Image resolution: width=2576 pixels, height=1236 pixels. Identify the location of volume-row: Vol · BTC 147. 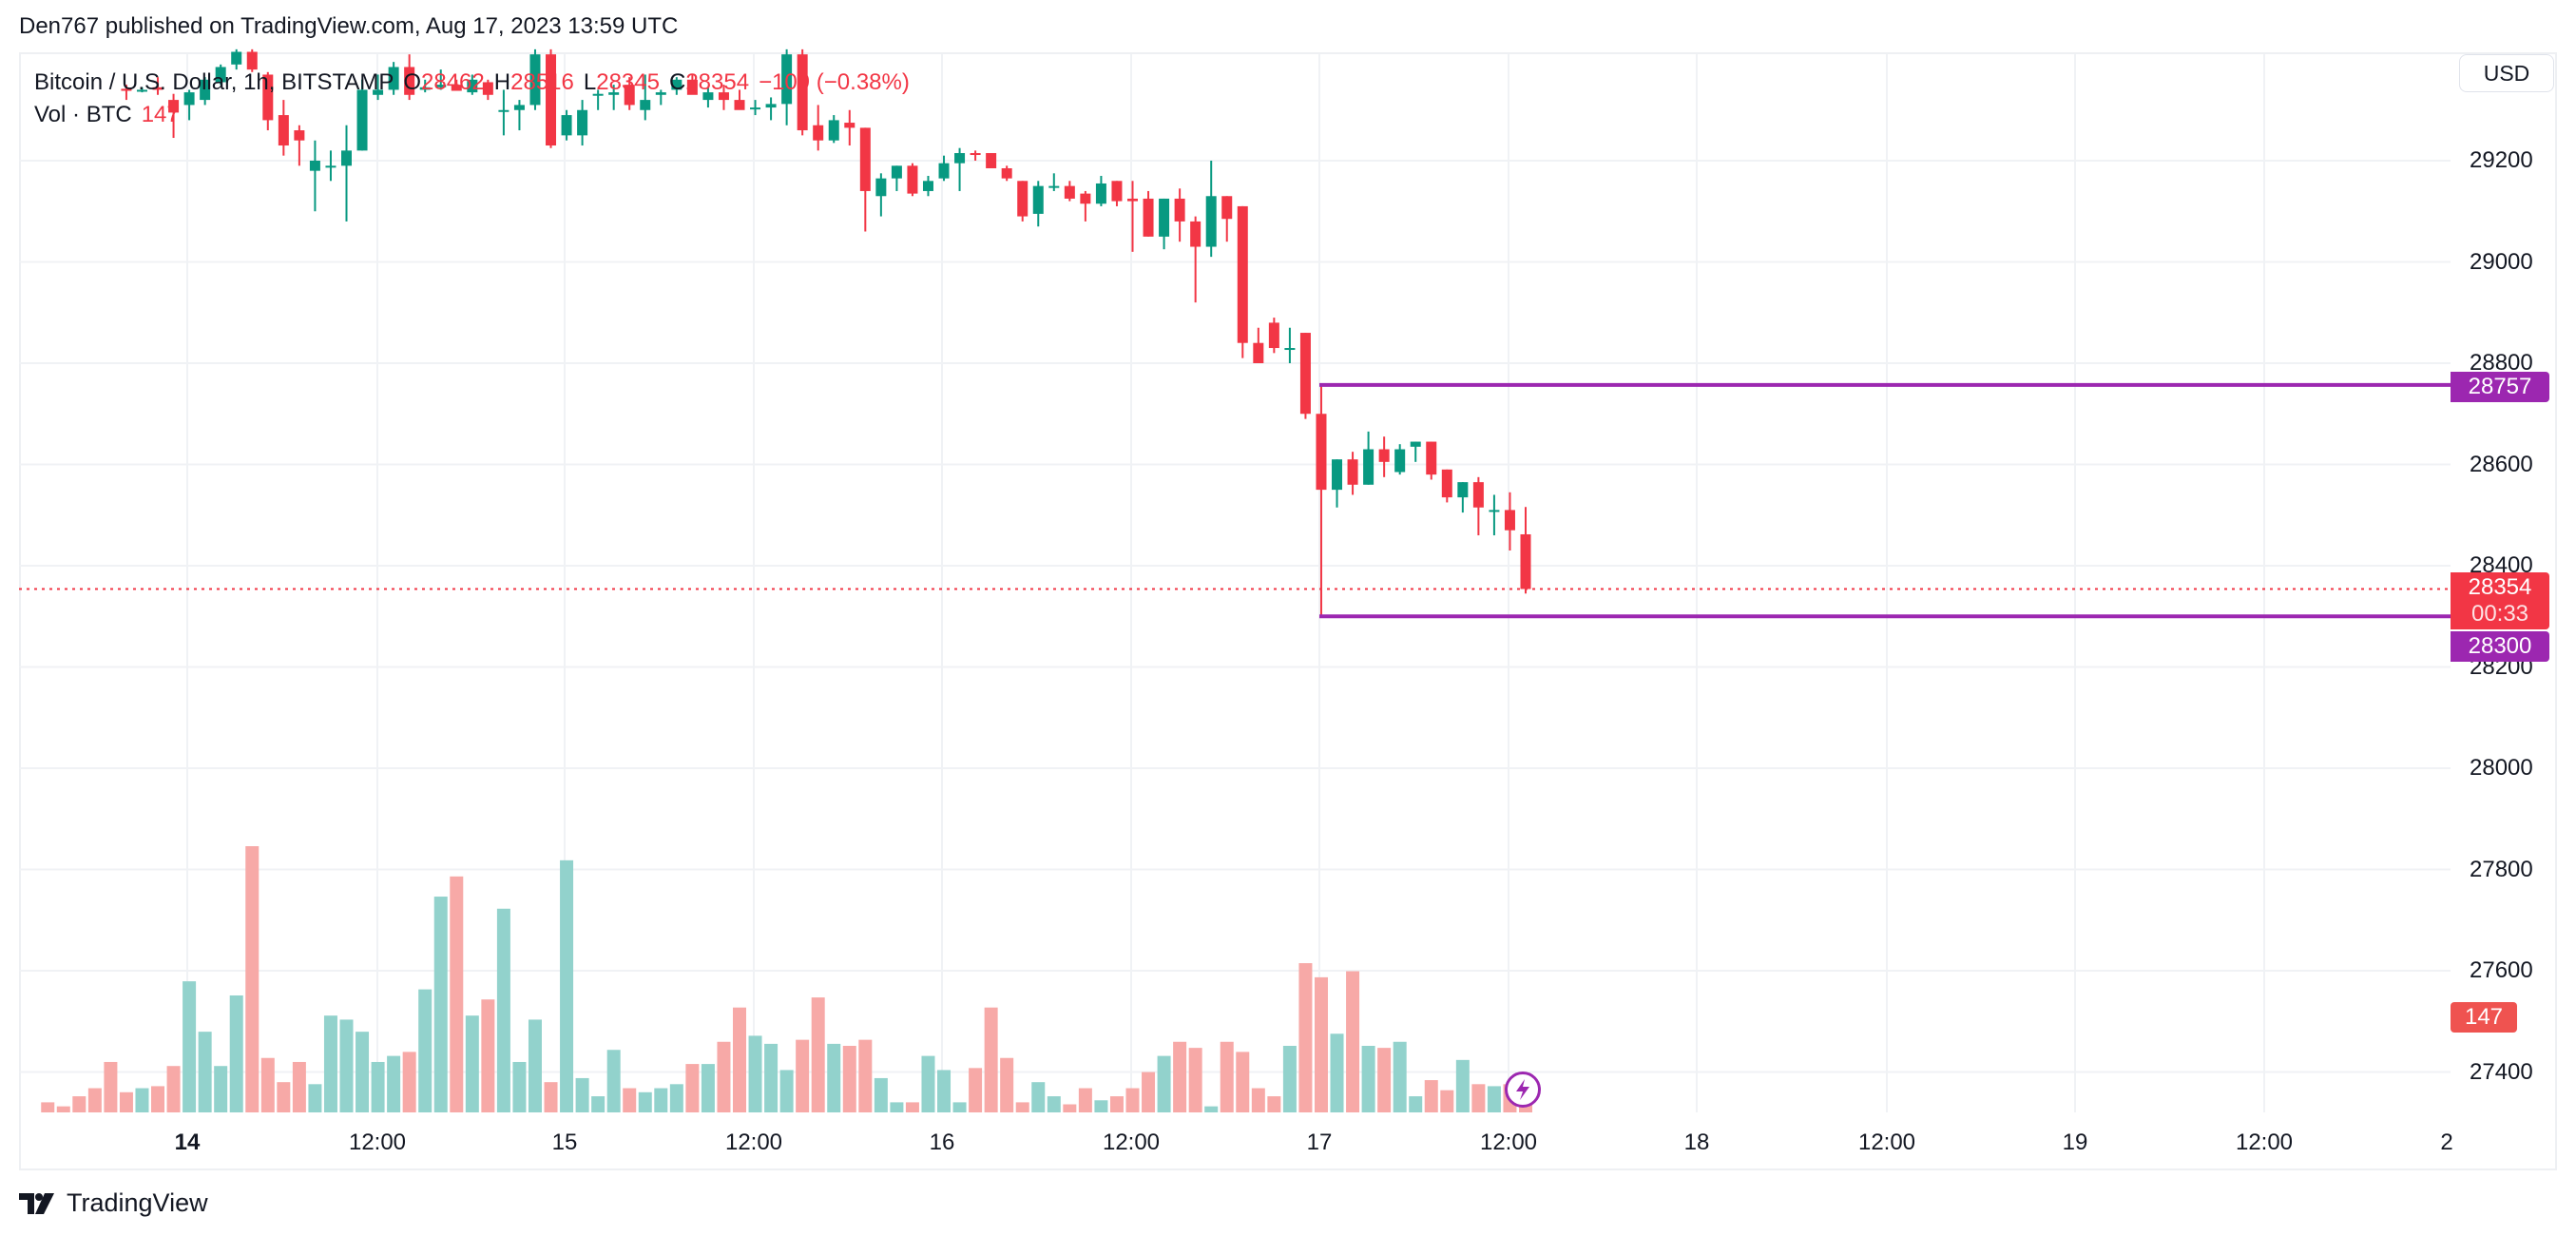
(472, 115).